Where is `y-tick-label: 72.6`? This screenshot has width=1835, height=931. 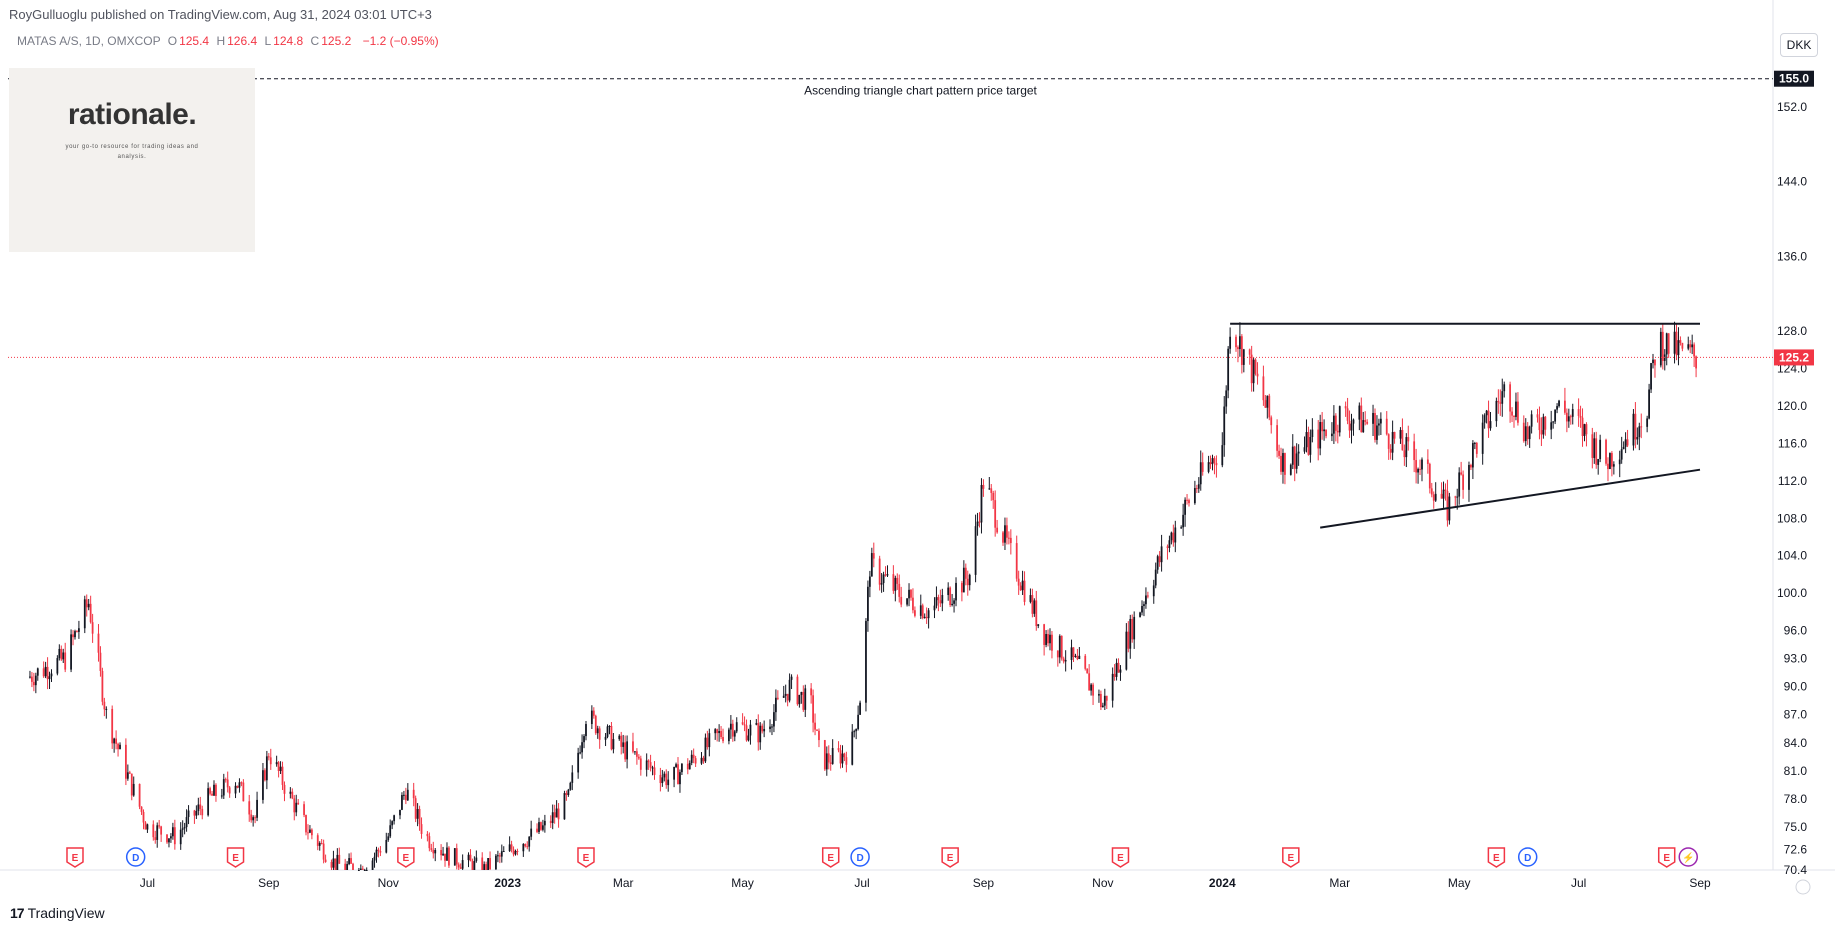
y-tick-label: 72.6 is located at coordinates (1796, 849).